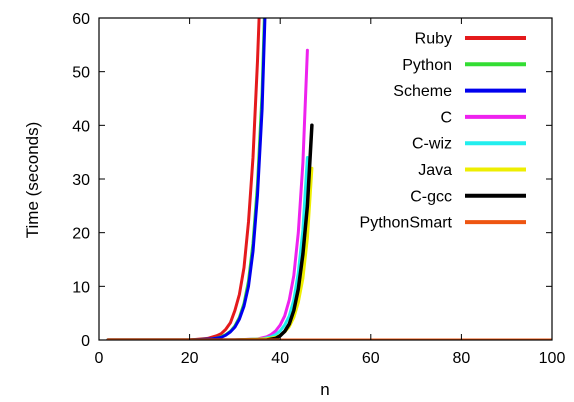  I want to click on legend-label: C, so click(446, 117).